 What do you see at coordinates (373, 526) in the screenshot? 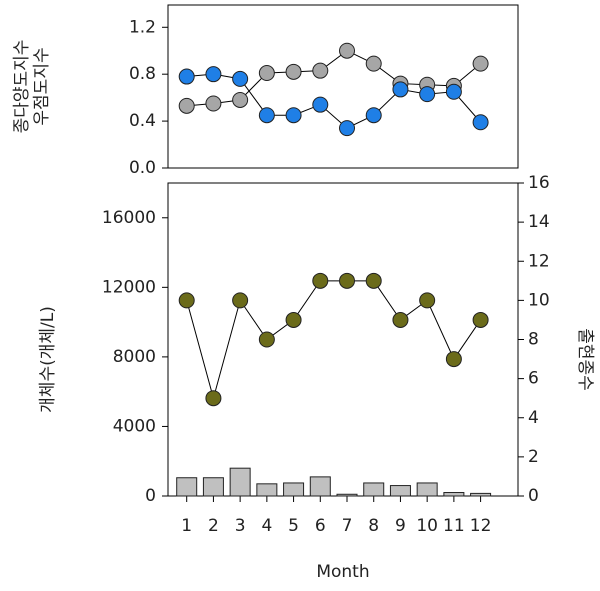
I see `x-tick-label: 8` at bounding box center [373, 526].